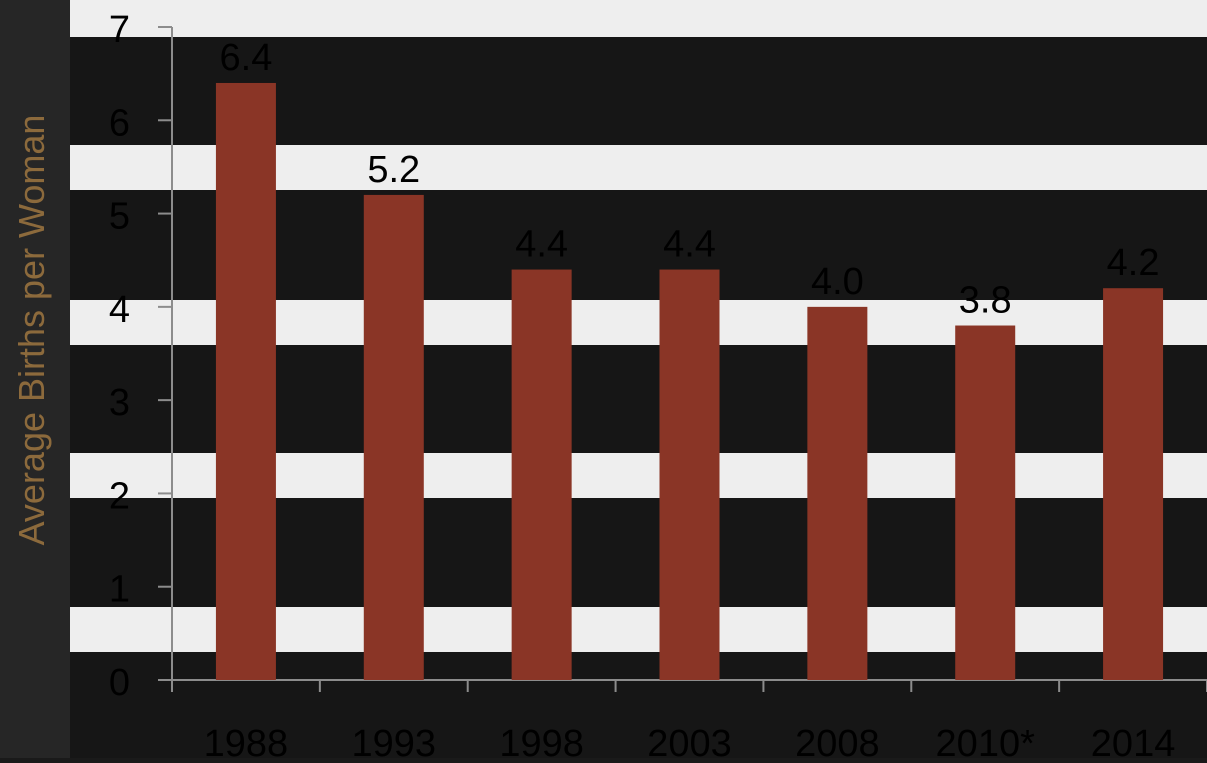  What do you see at coordinates (837, 740) in the screenshot?
I see `x-tick-label: 2008` at bounding box center [837, 740].